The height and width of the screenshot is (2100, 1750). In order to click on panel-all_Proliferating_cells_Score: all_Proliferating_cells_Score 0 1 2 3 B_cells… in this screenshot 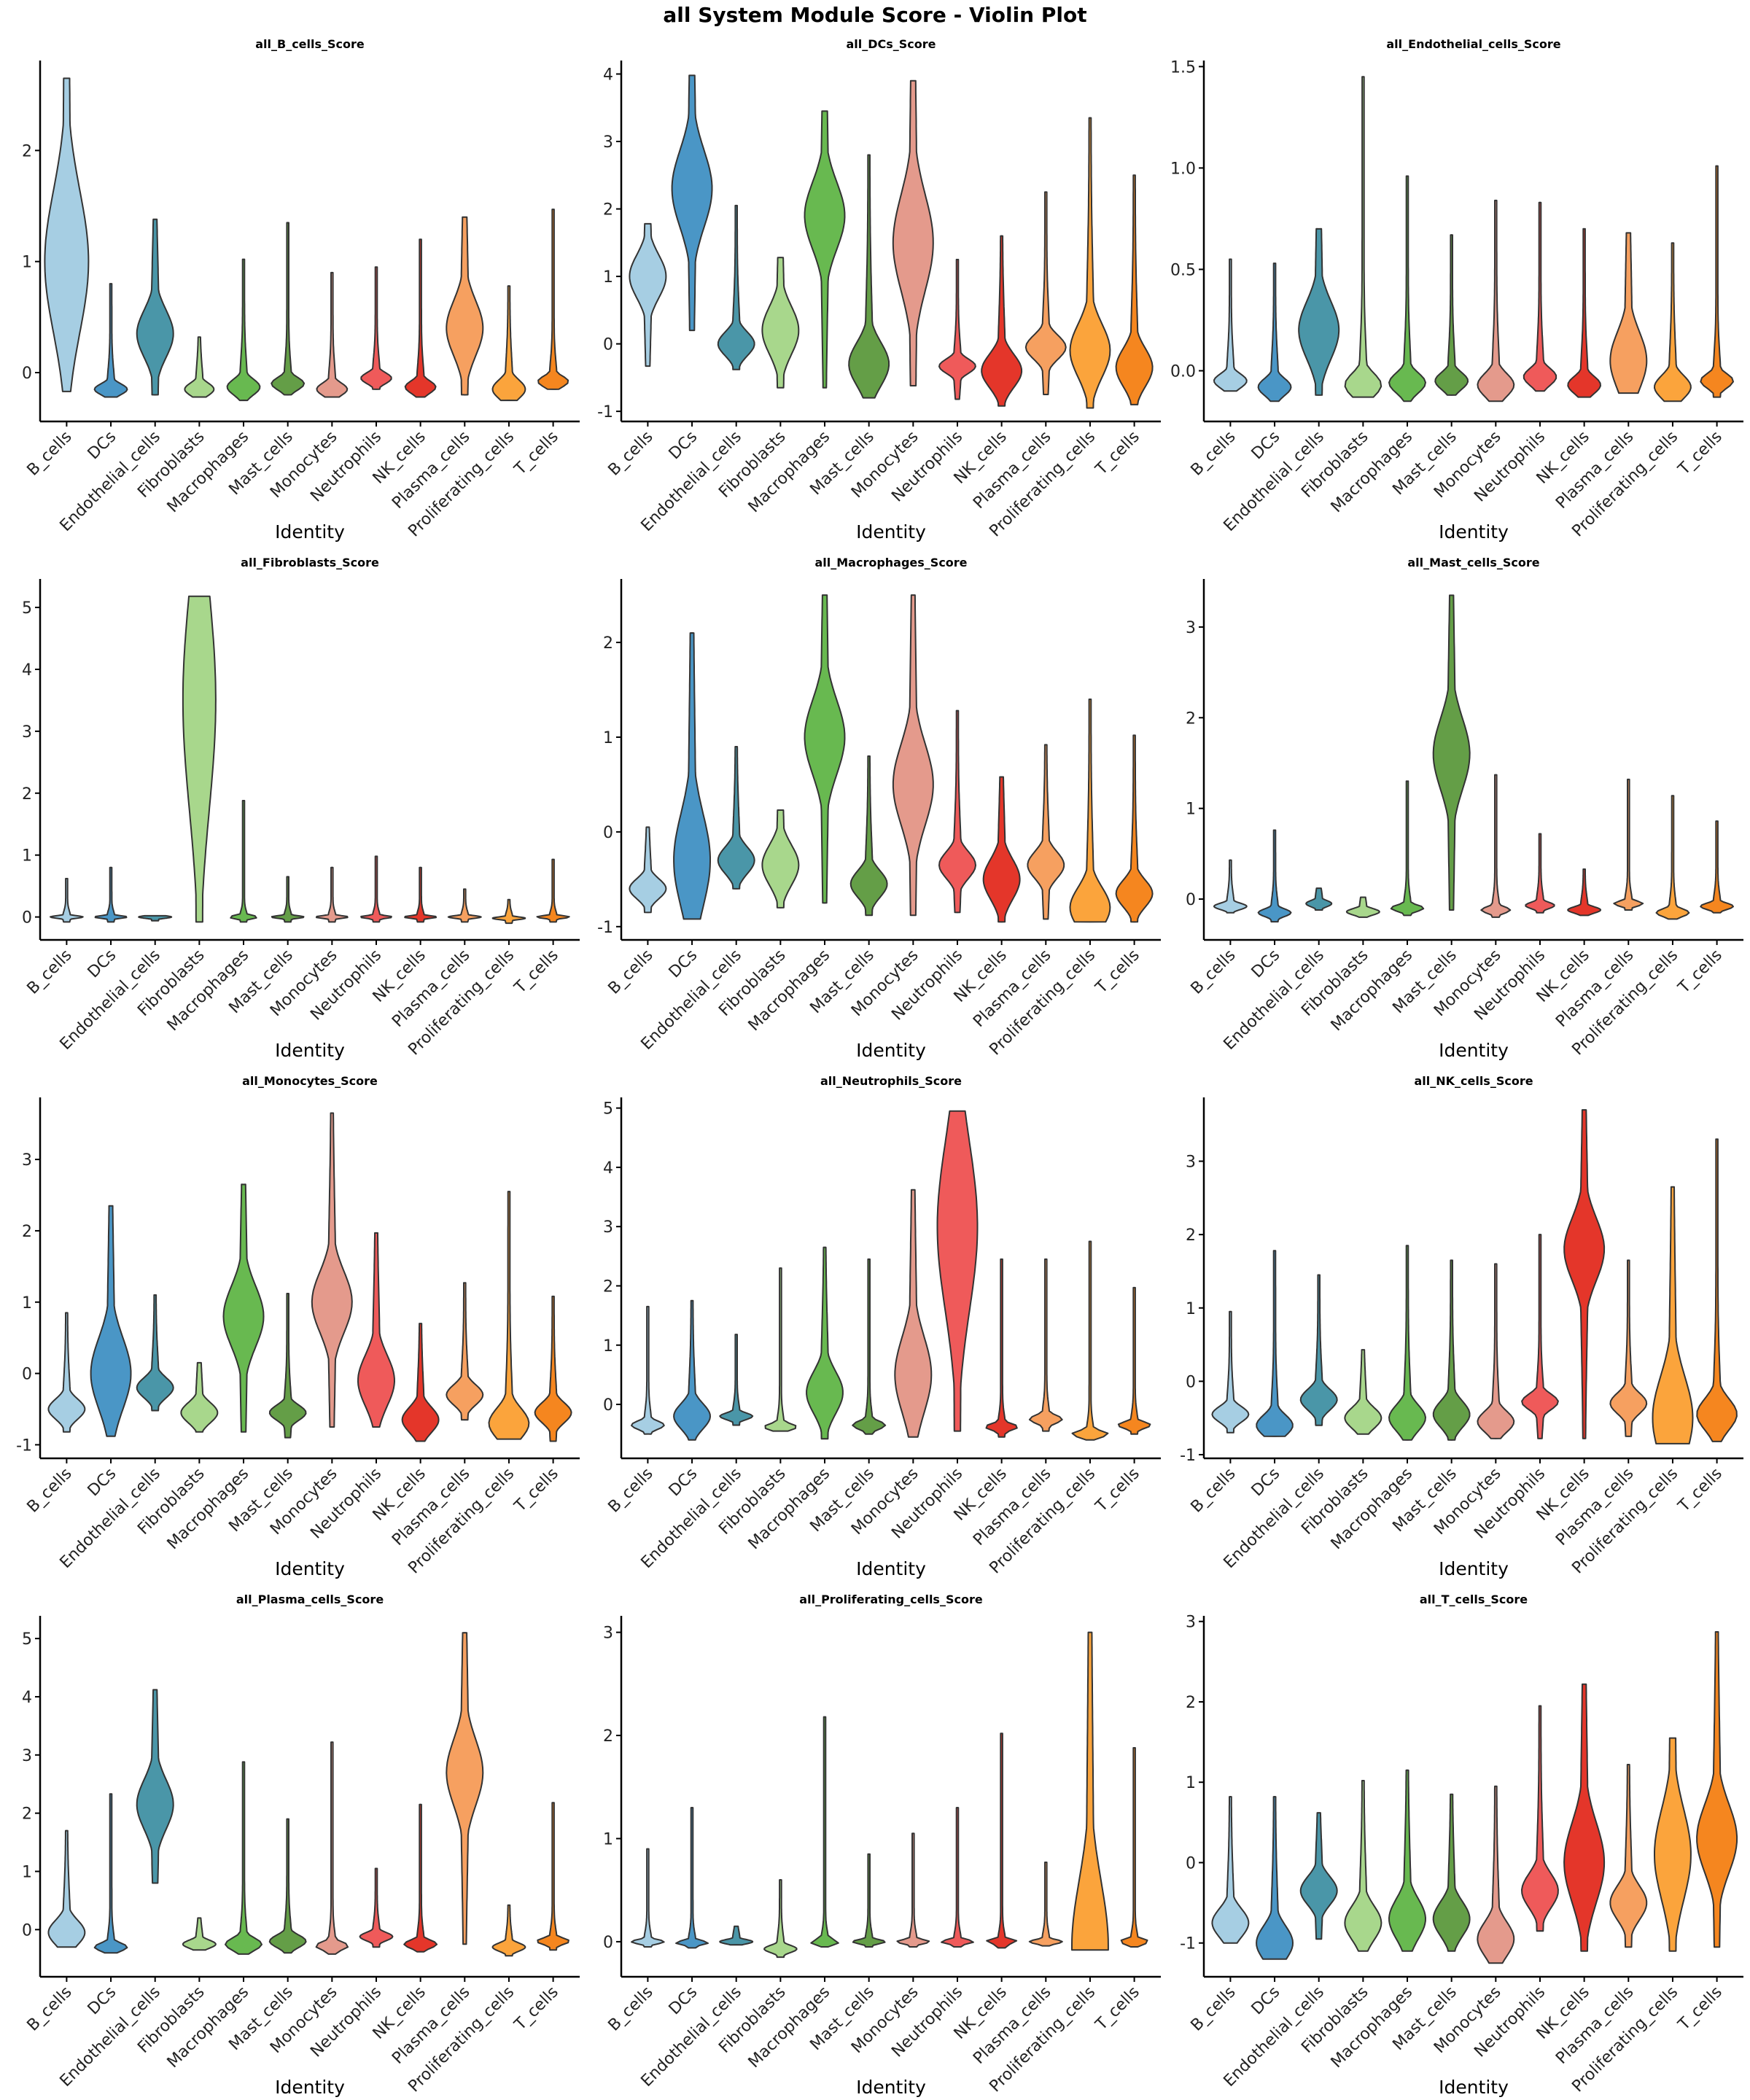, I will do `click(882, 1845)`.